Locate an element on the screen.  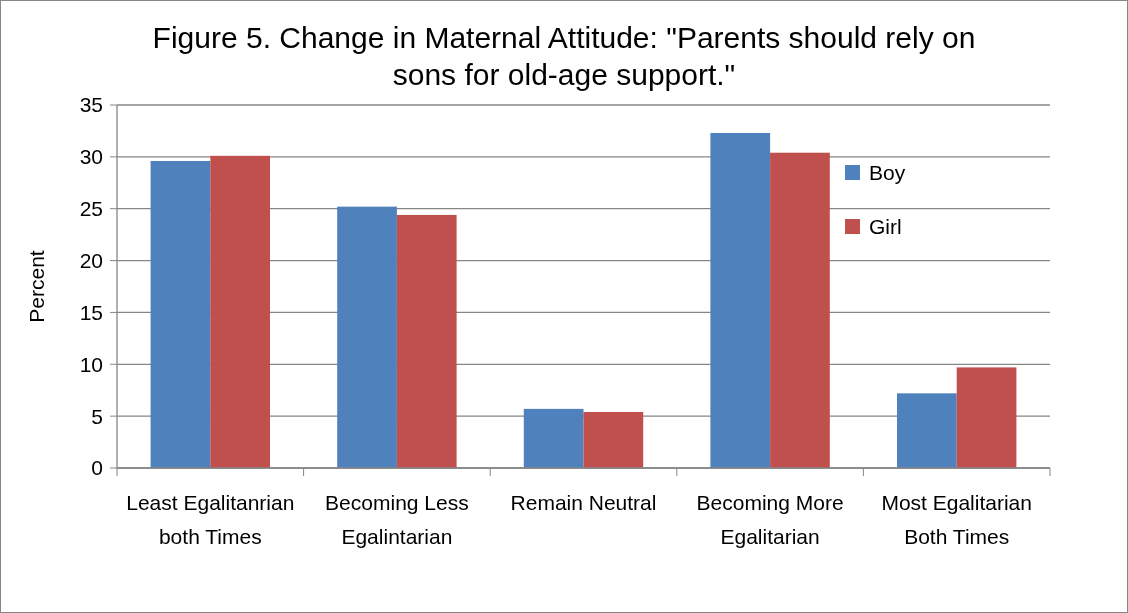
y-tick-label: 15 is located at coordinates (91, 312).